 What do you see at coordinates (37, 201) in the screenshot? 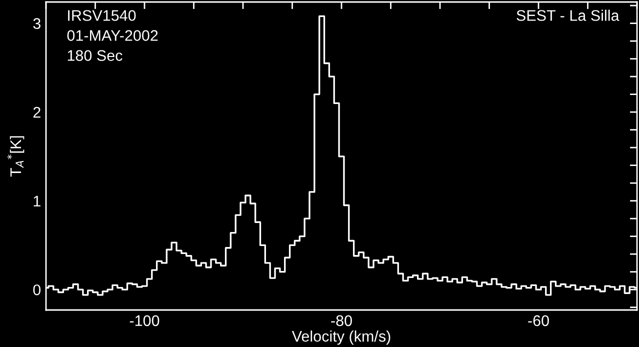
I see `y-tick-label: 1` at bounding box center [37, 201].